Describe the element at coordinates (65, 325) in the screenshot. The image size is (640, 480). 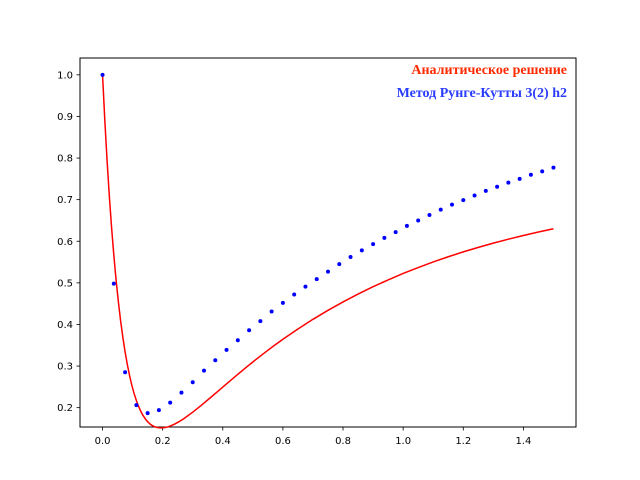
I see `y-tick-label: 0.4` at that location.